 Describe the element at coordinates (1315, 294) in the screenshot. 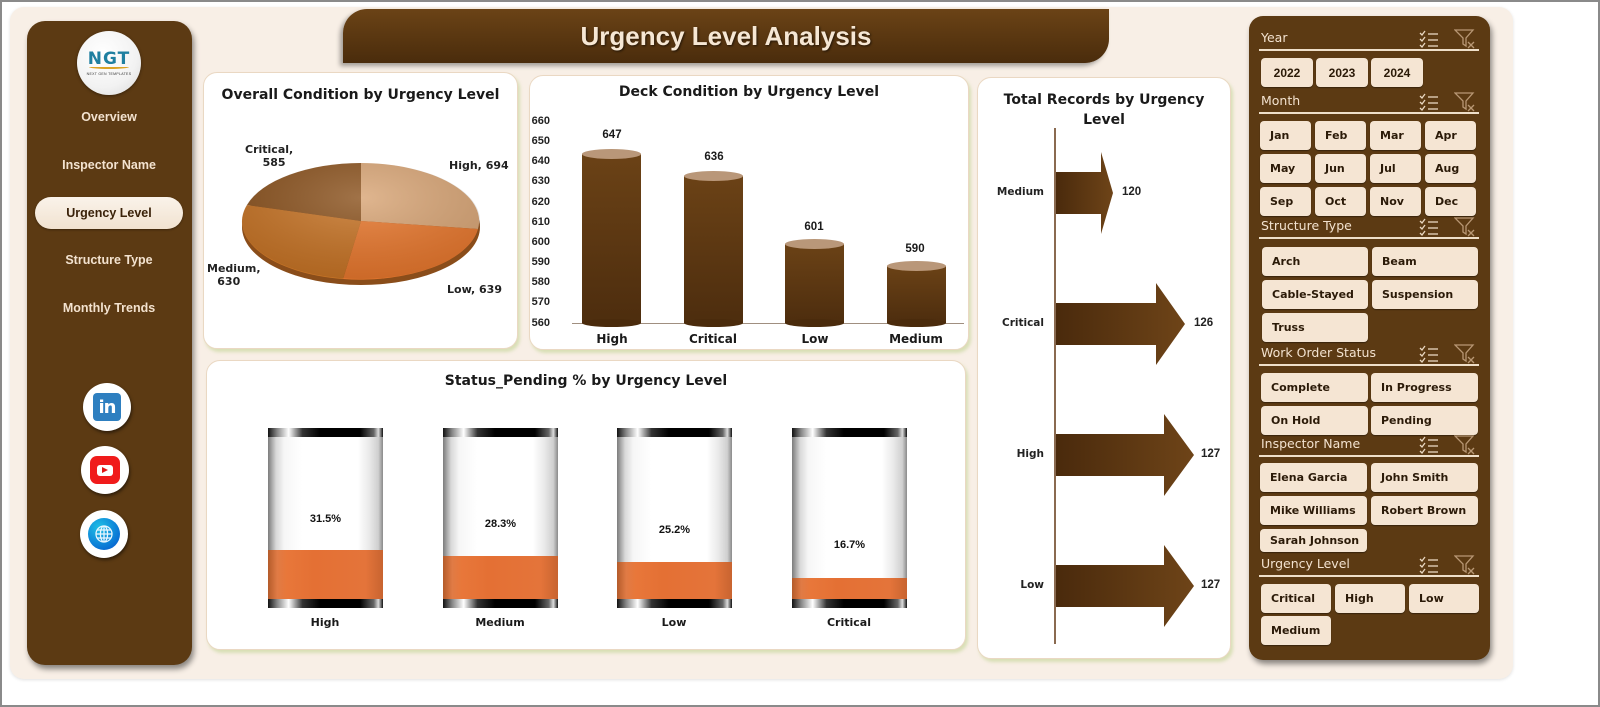

I see `slicer-chip-cable-stayed: Cable-Stayed` at that location.